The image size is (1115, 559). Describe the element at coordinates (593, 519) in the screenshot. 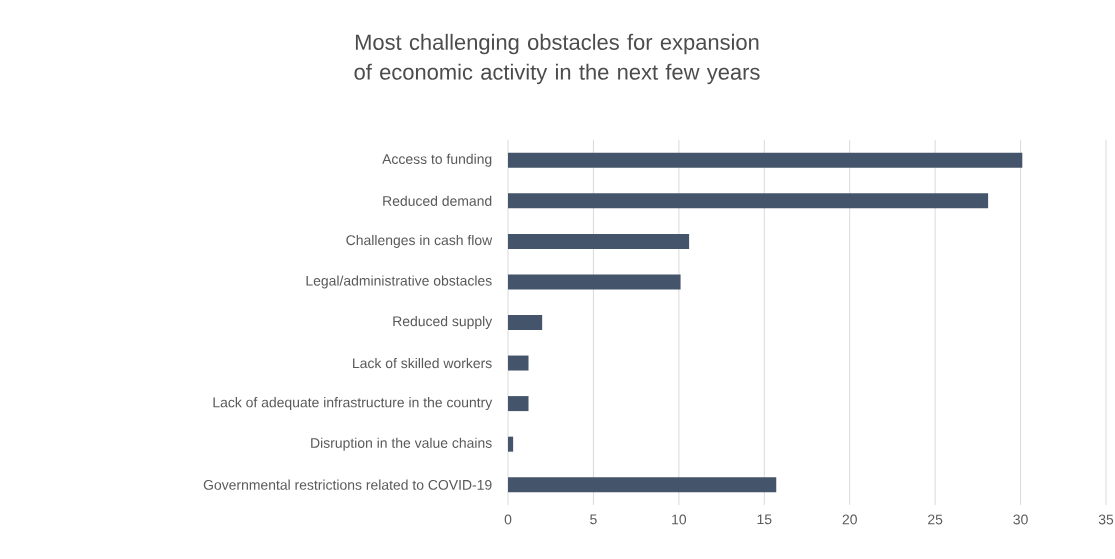

I see `x-tick-label: 5` at that location.